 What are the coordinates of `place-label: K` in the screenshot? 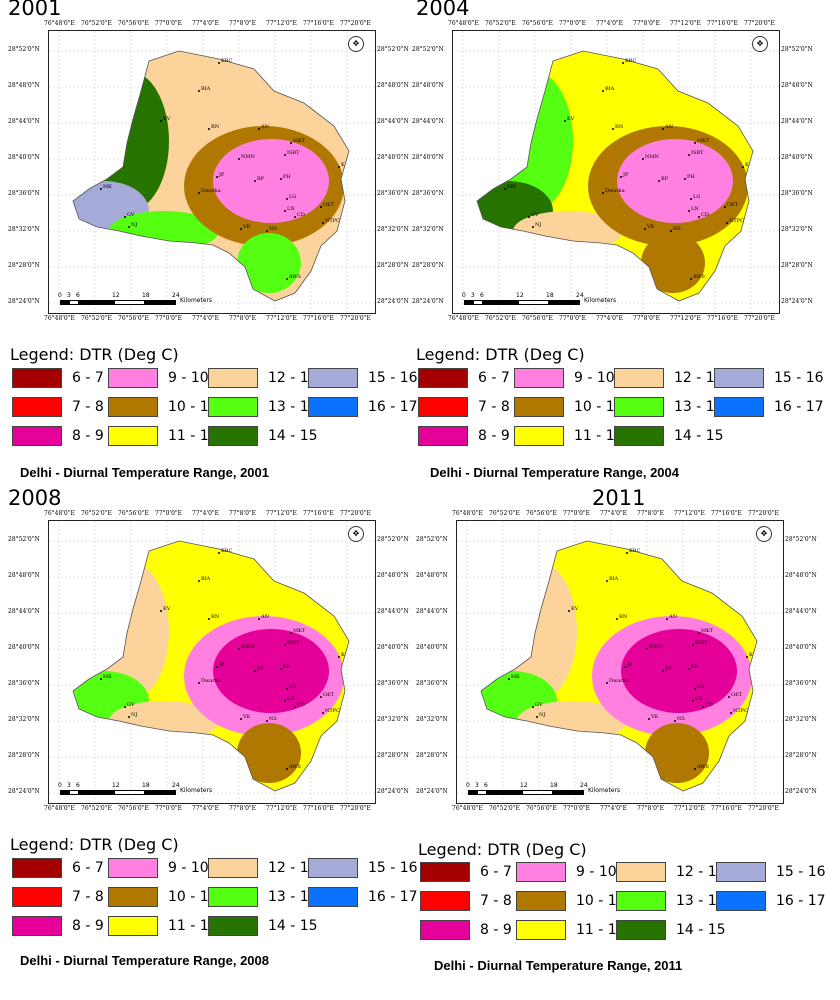 It's located at (343, 165).